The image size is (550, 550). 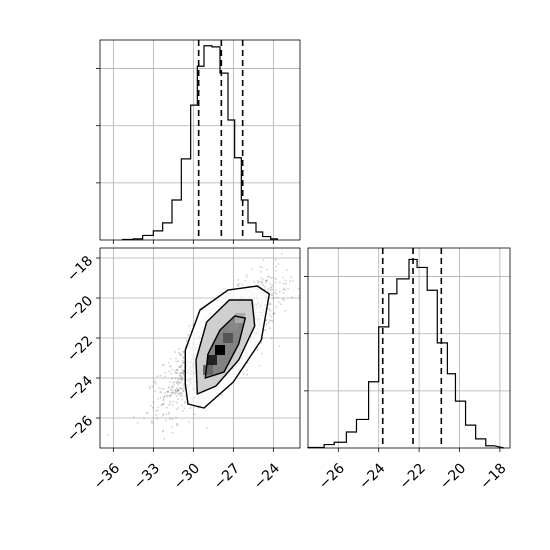 What do you see at coordinates (80, 389) in the screenshot?
I see `y-tick-label: −24` at bounding box center [80, 389].